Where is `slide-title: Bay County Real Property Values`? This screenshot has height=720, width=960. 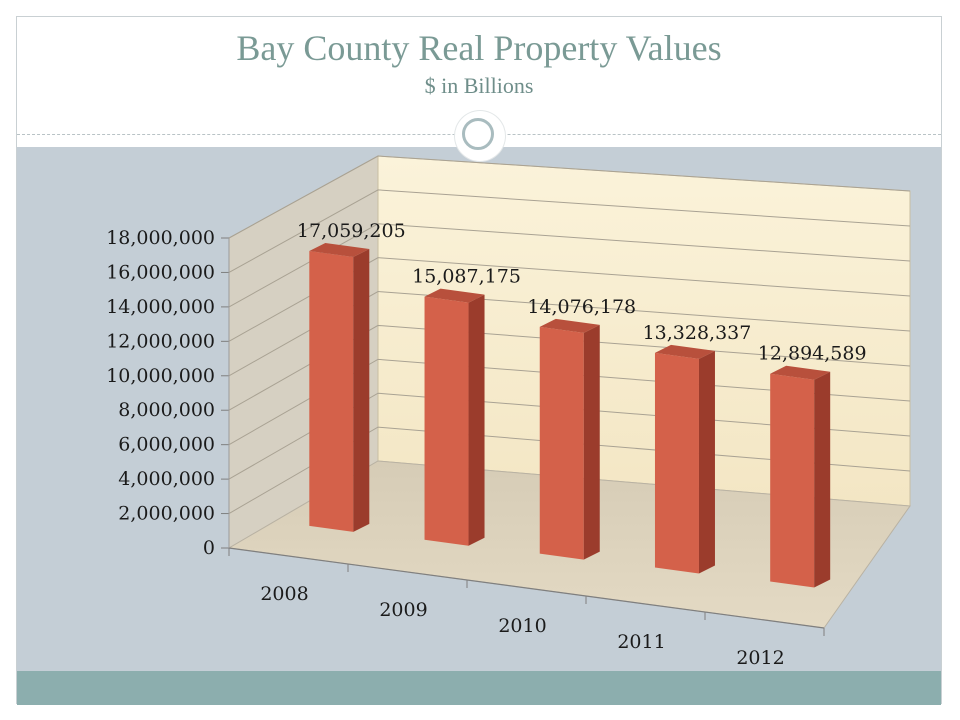
slide-title: Bay County Real Property Values is located at coordinates (479, 48).